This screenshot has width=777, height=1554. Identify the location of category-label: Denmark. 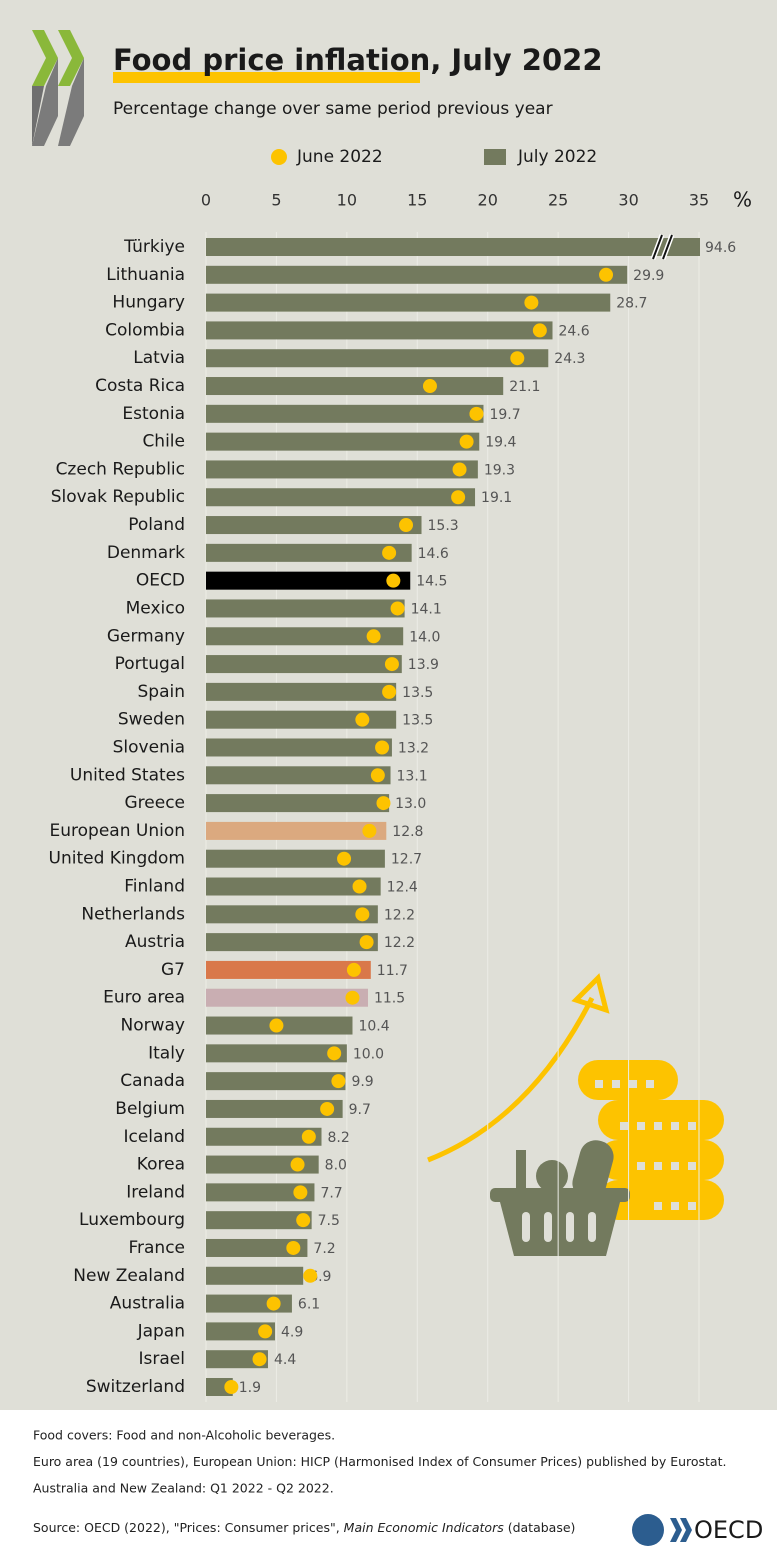
(146, 553).